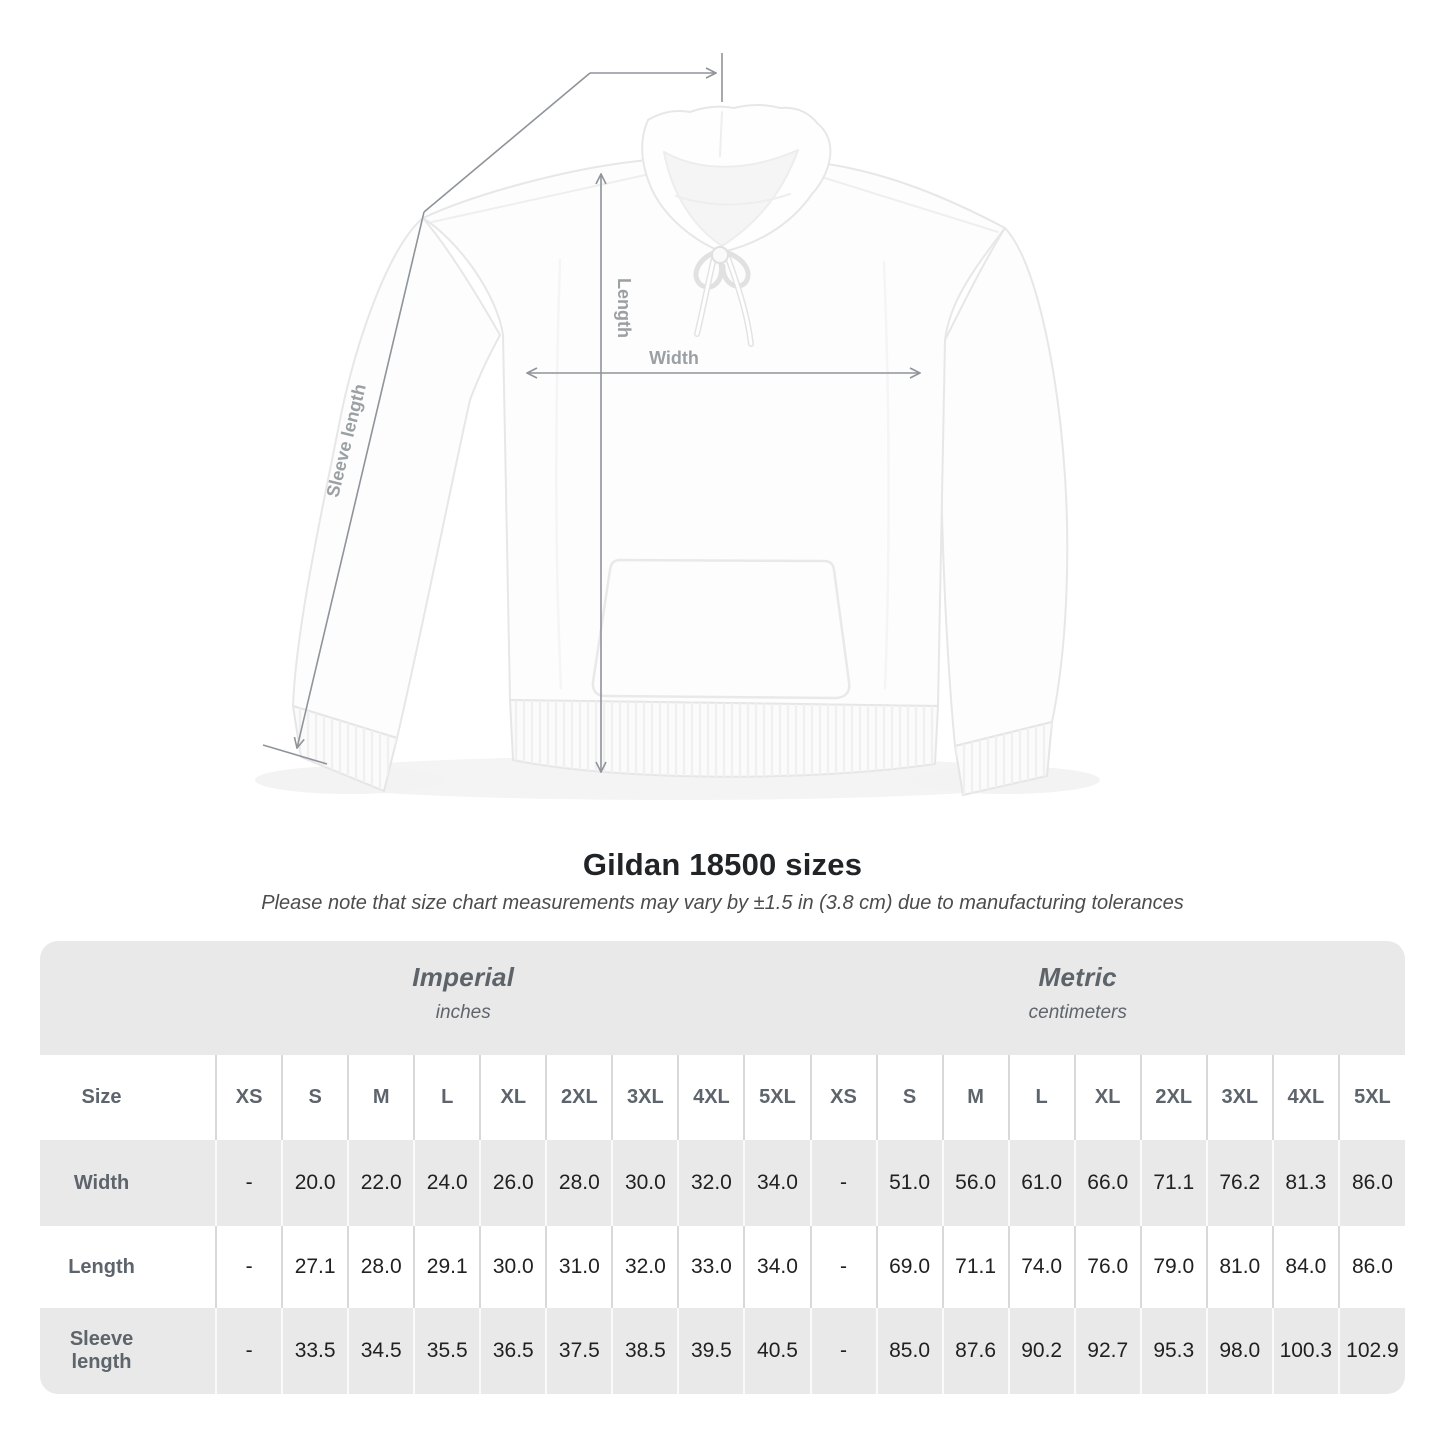 The width and height of the screenshot is (1445, 1445). What do you see at coordinates (1107, 998) in the screenshot?
I see `metric-group-header: Metric centimeters` at bounding box center [1107, 998].